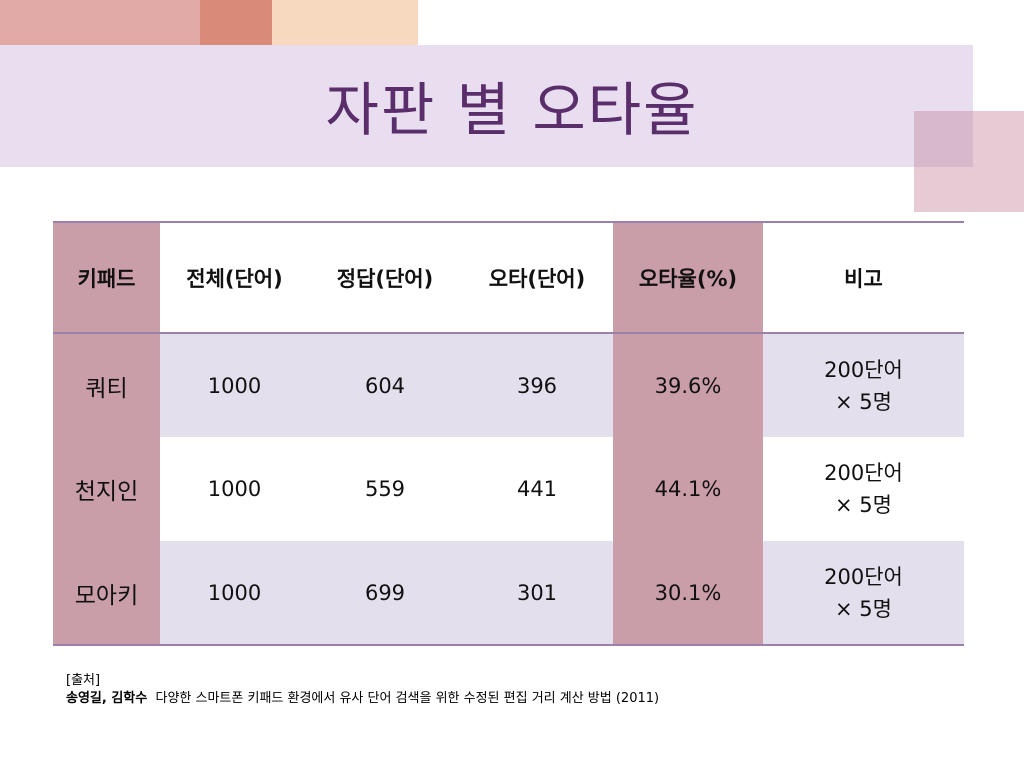 This screenshot has height=768, width=1024. What do you see at coordinates (385, 385) in the screenshot?
I see `correct-words: 604` at bounding box center [385, 385].